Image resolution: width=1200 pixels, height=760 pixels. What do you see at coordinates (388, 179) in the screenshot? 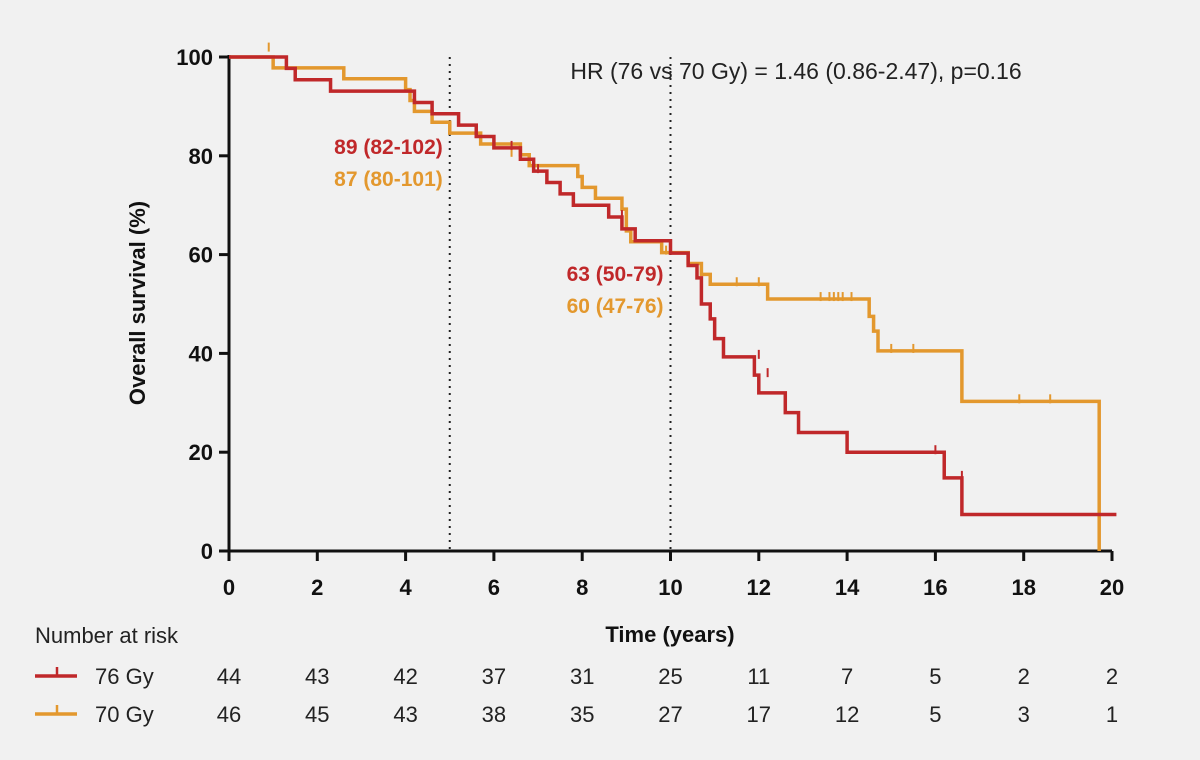
I see `survival-estimate-label: 87 (80-101)` at bounding box center [388, 179].